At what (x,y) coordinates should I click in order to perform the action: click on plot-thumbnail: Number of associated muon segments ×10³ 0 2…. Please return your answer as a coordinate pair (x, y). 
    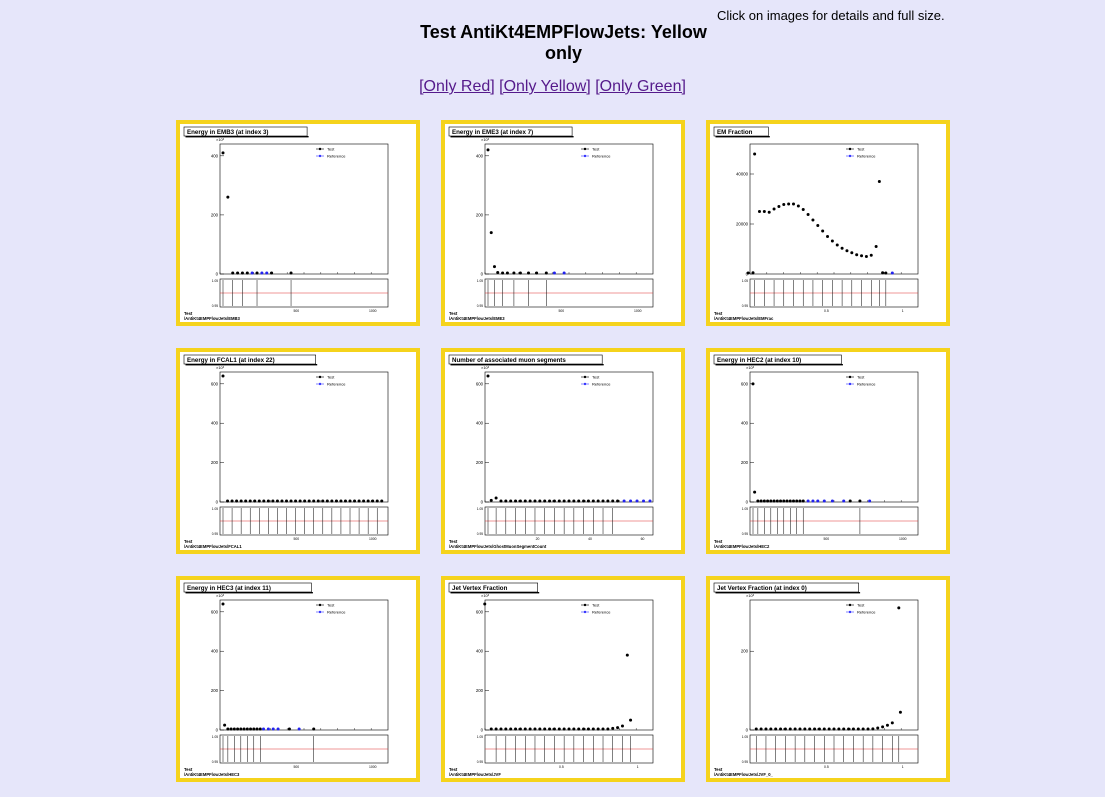
    Looking at the image, I should click on (563, 451).